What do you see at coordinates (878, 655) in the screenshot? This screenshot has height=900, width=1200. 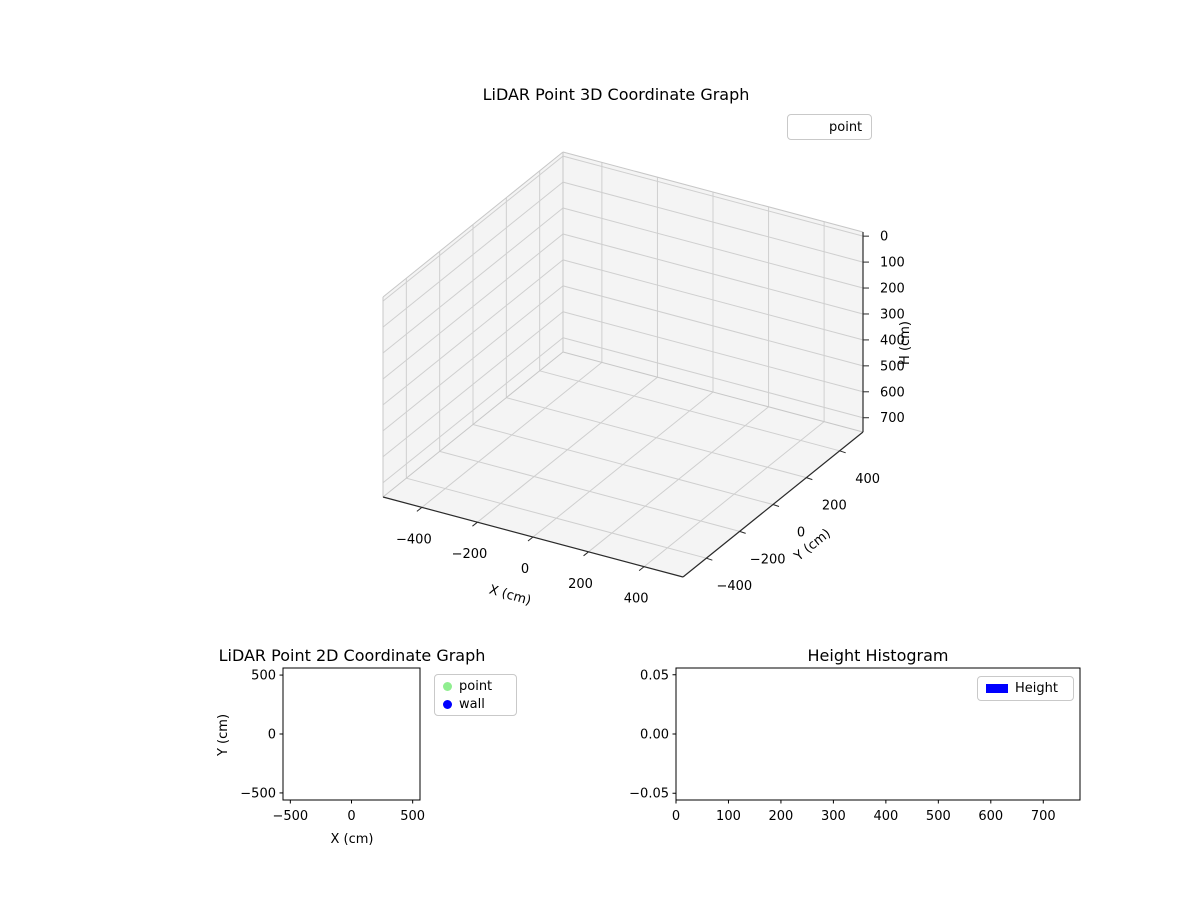 I see `histogram-title: Height Histogram` at bounding box center [878, 655].